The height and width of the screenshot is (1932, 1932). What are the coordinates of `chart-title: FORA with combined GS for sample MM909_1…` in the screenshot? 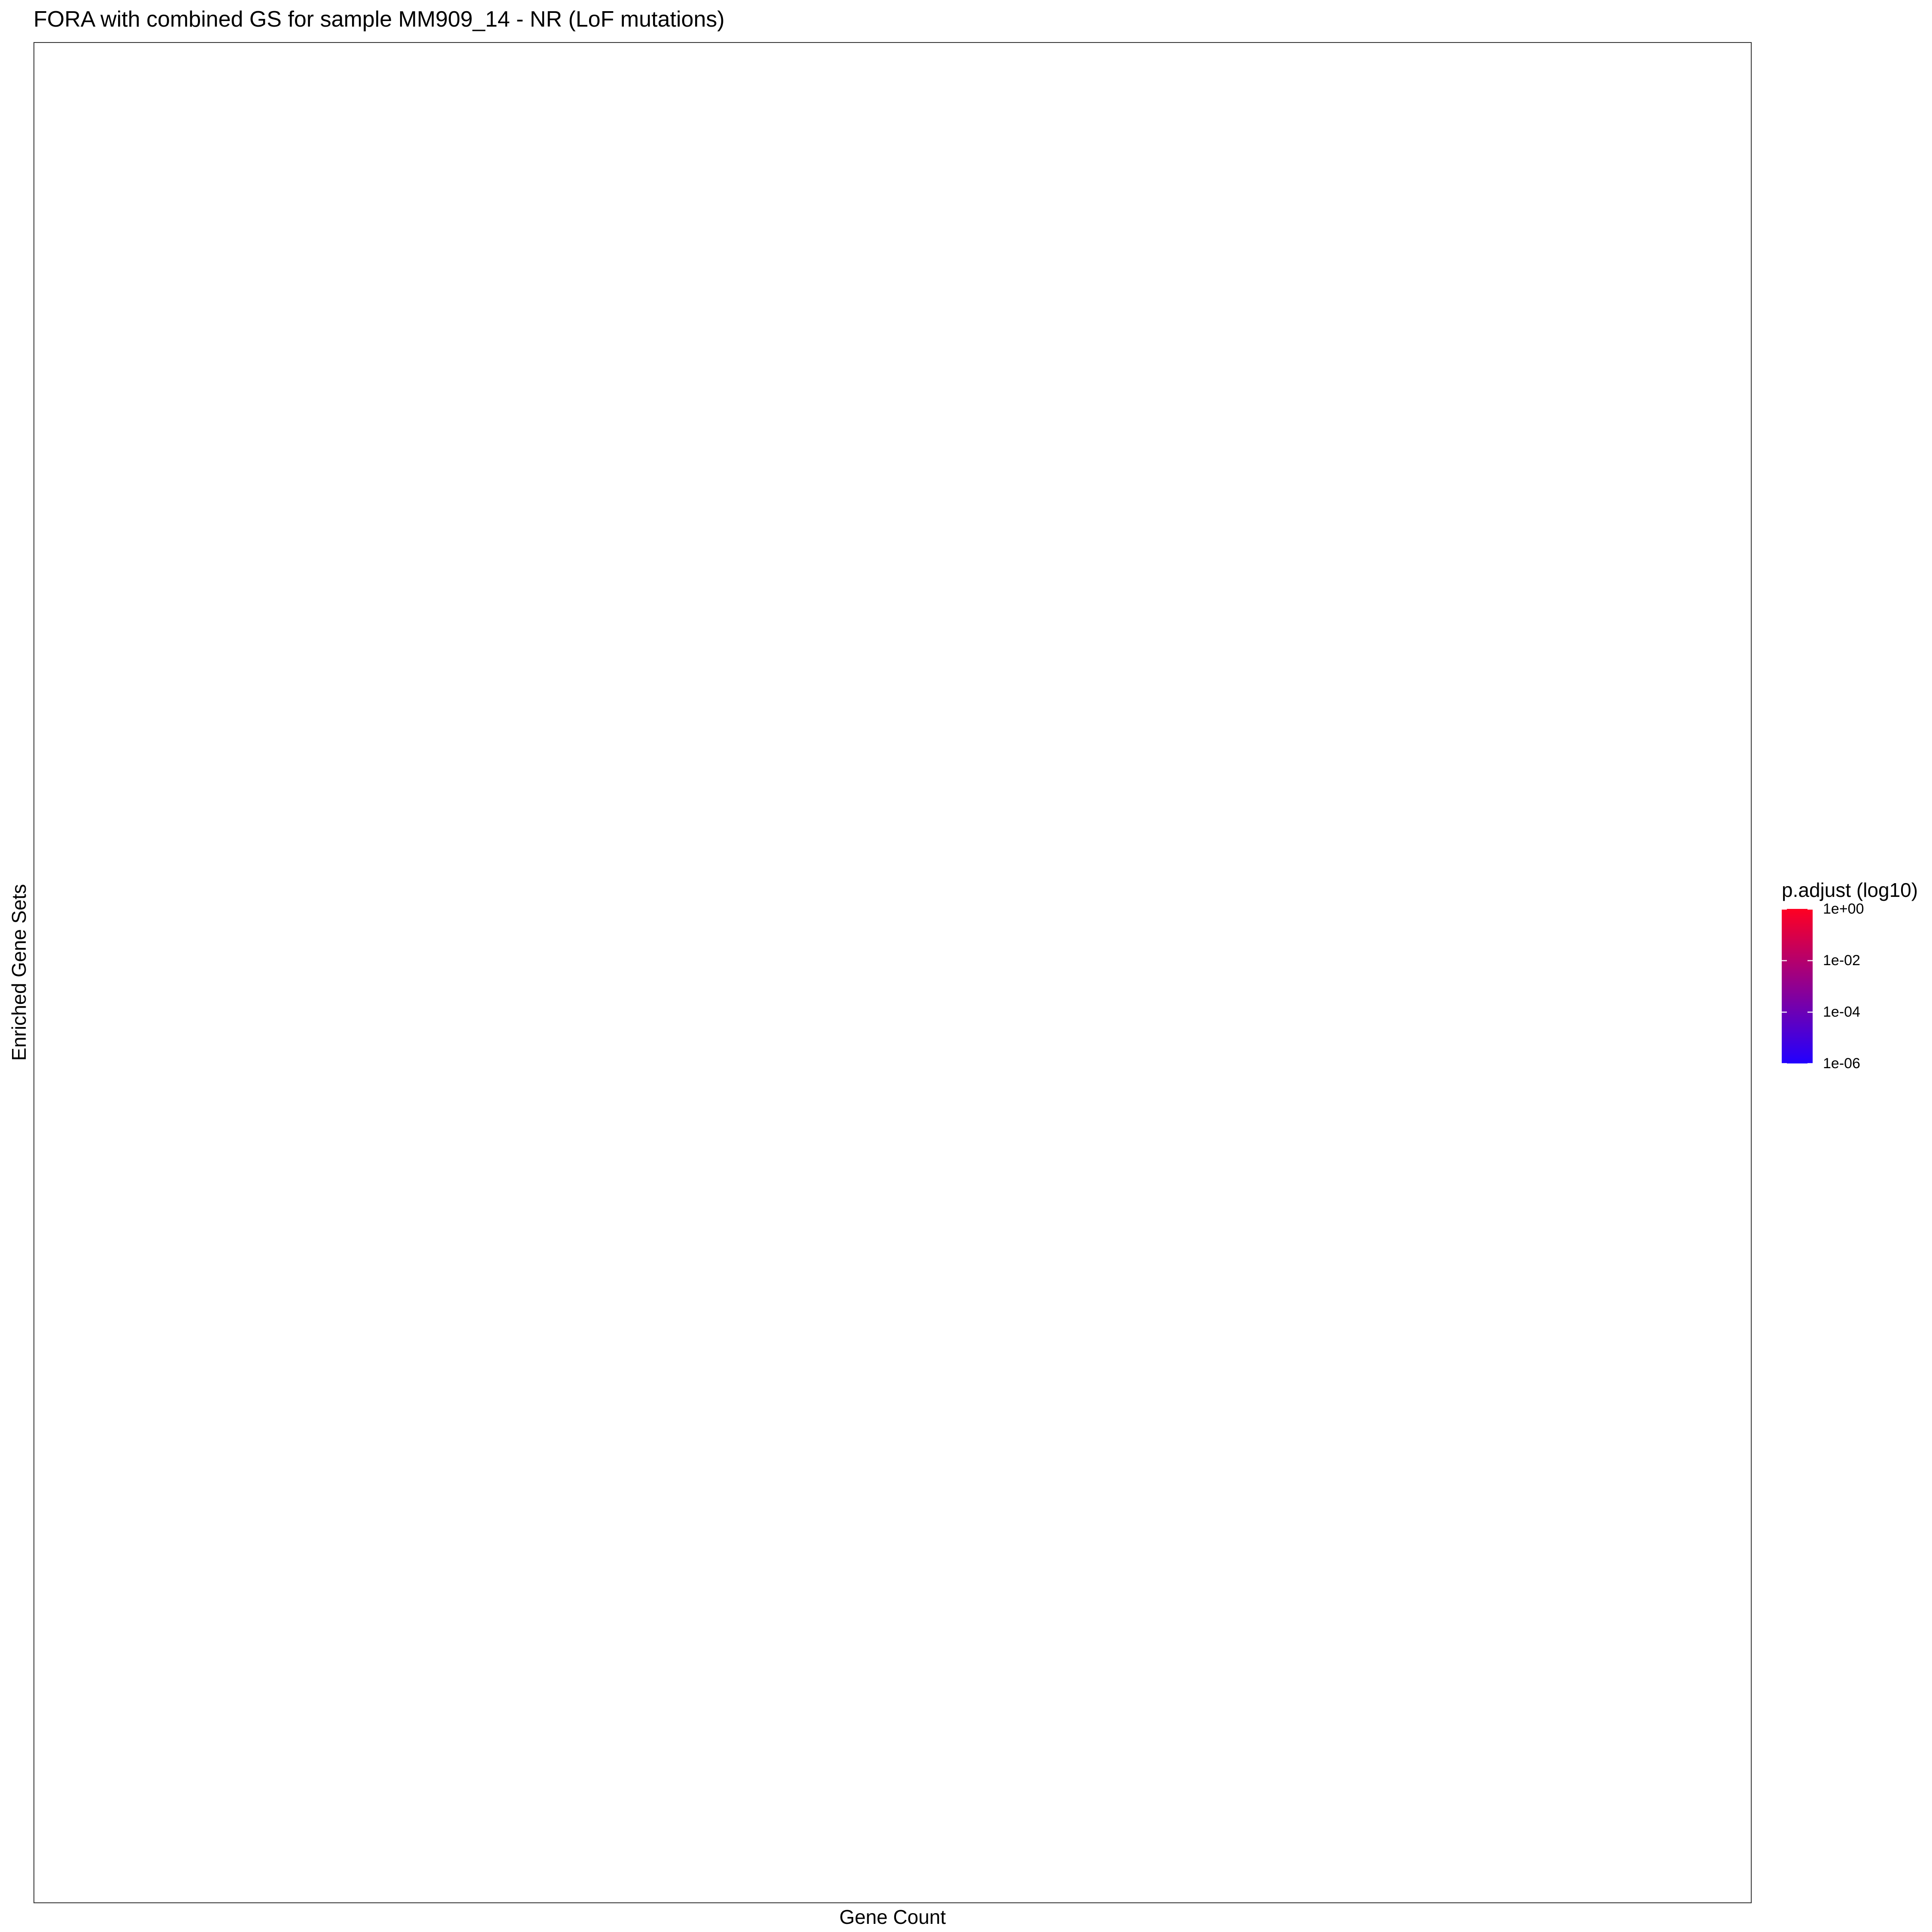 It's located at (379, 19).